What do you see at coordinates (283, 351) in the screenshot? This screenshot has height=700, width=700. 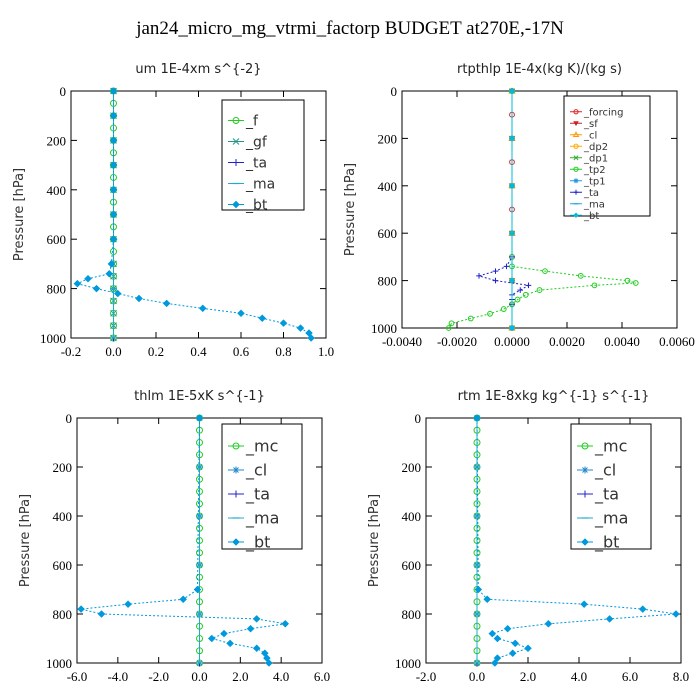 I see `x-tick-label: 0.8` at bounding box center [283, 351].